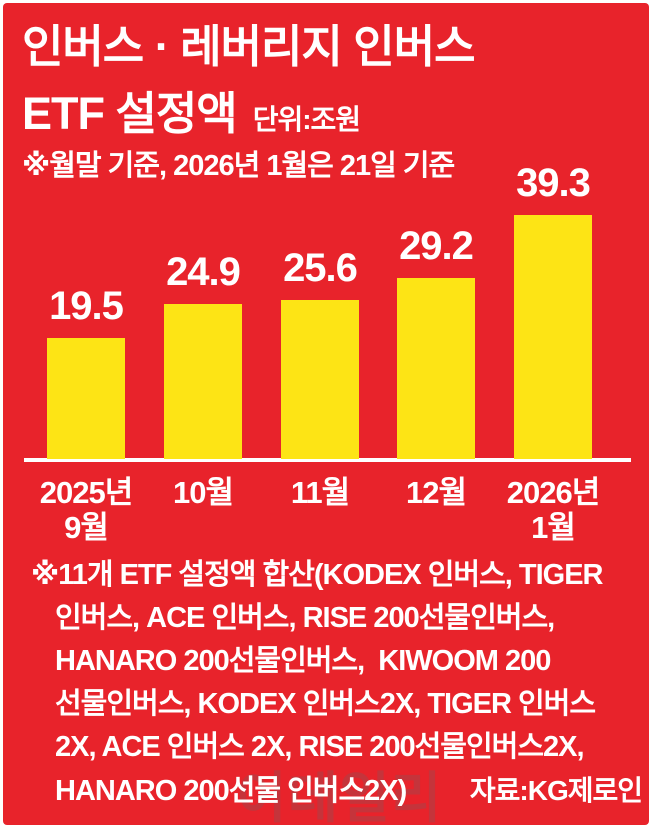  I want to click on footnote-last-line: HANARO 200선물 인버스2X) 자료:KG제로인, so click(337, 791).